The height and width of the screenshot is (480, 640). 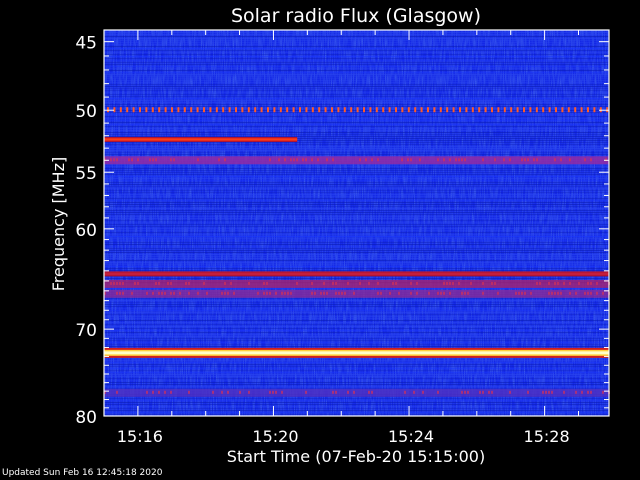 What do you see at coordinates (86, 231) in the screenshot?
I see `y-tick-label: 60` at bounding box center [86, 231].